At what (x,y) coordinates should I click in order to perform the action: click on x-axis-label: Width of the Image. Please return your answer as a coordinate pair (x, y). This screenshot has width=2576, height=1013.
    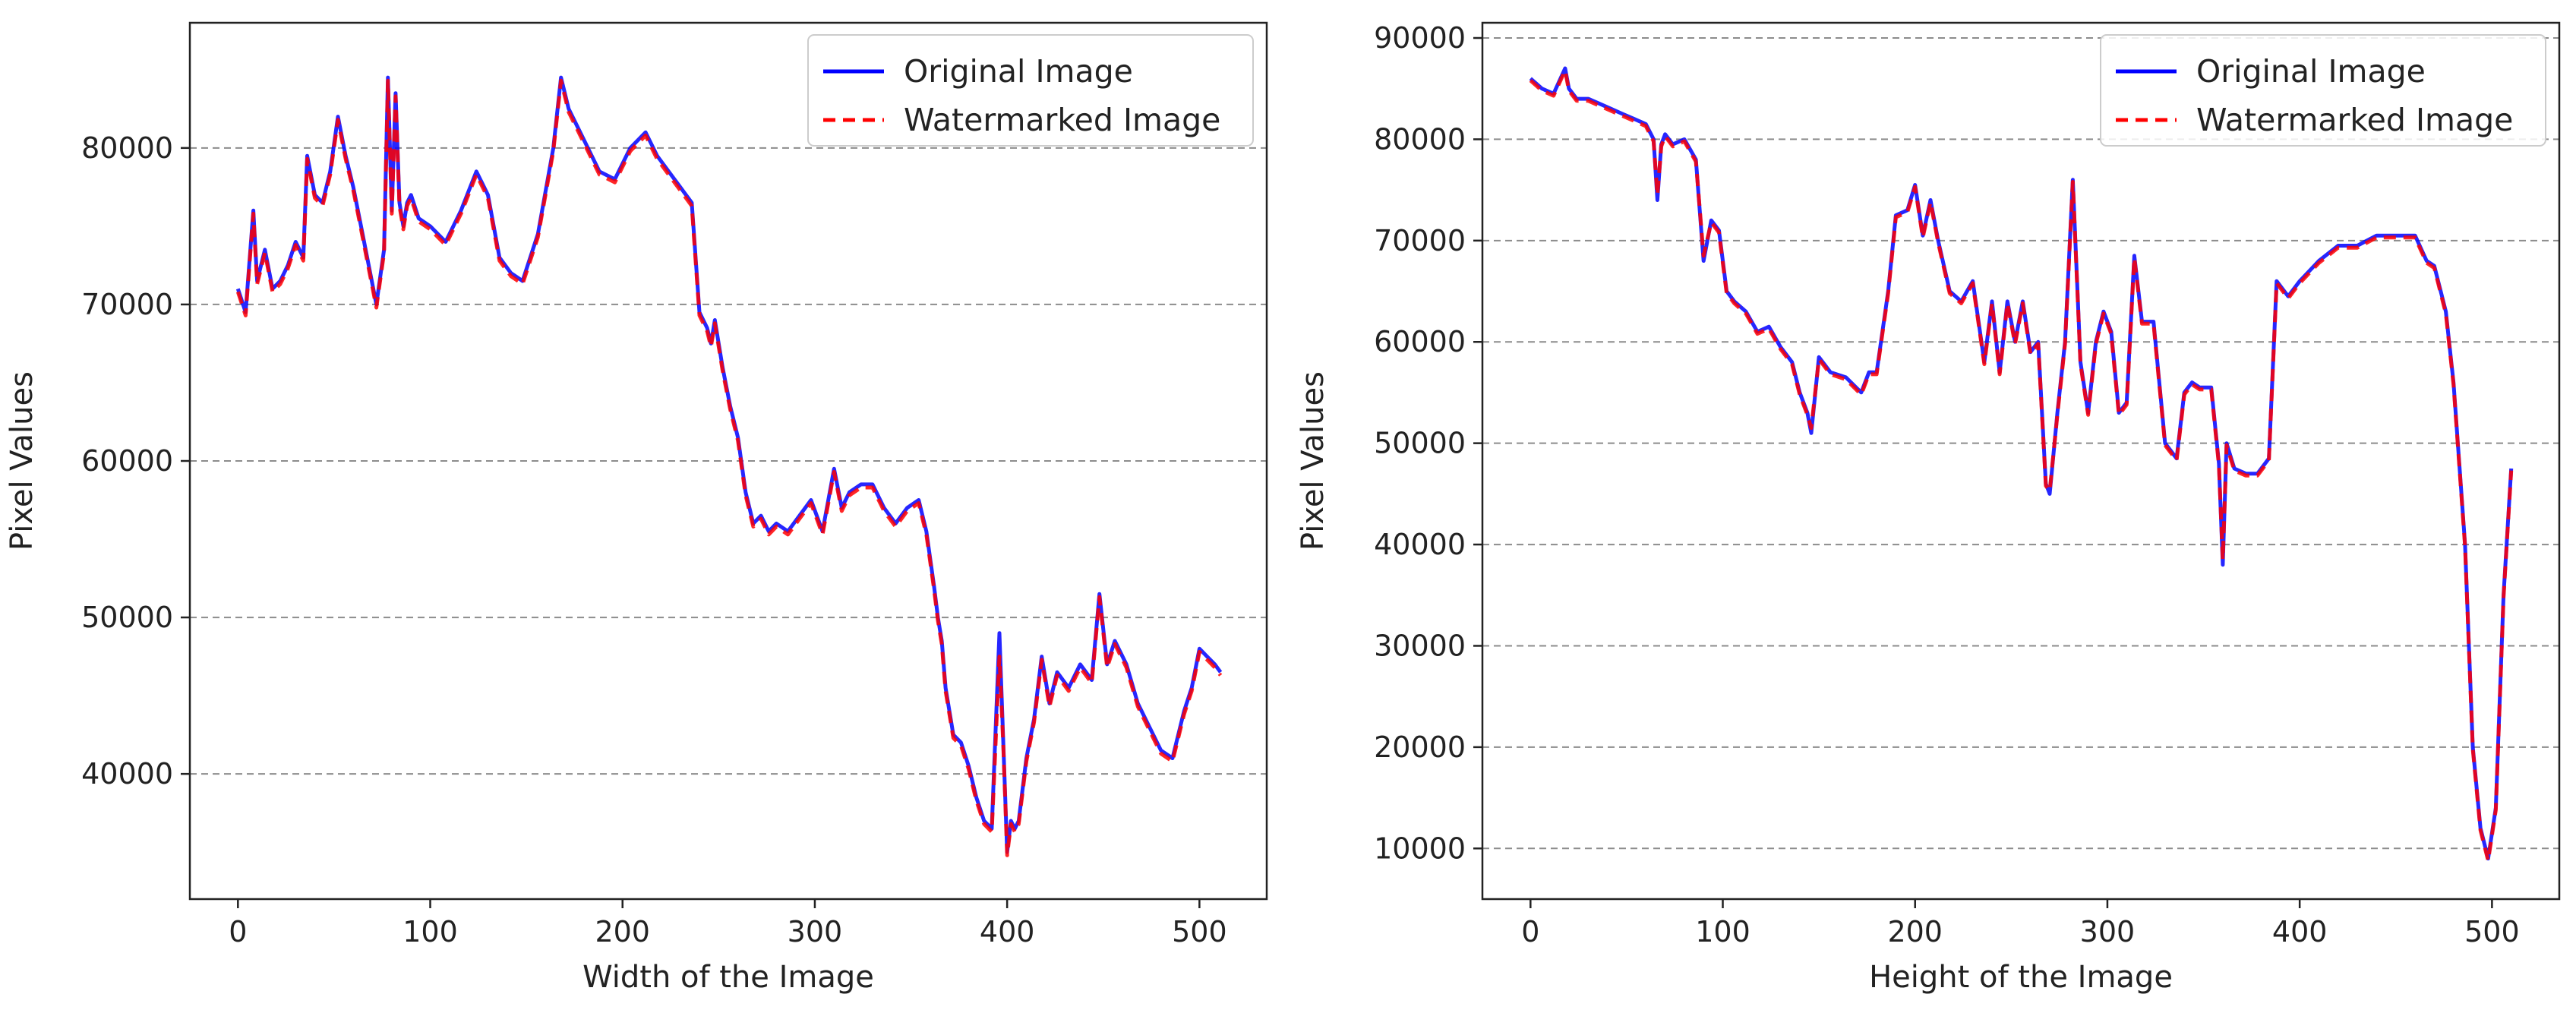
    Looking at the image, I should click on (728, 977).